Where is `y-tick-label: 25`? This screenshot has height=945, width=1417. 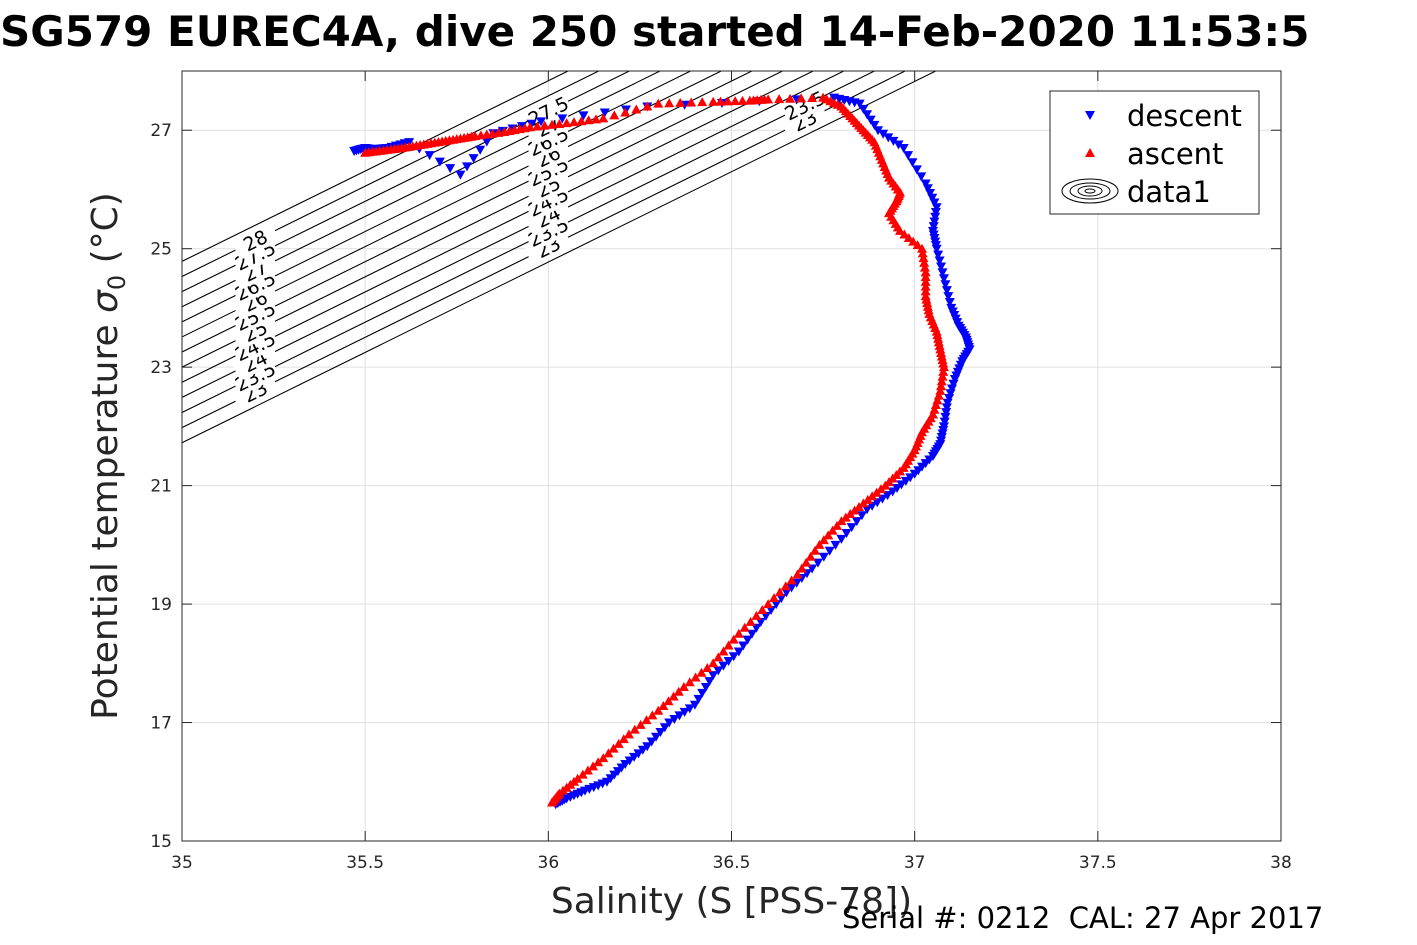 y-tick-label: 25 is located at coordinates (161, 250).